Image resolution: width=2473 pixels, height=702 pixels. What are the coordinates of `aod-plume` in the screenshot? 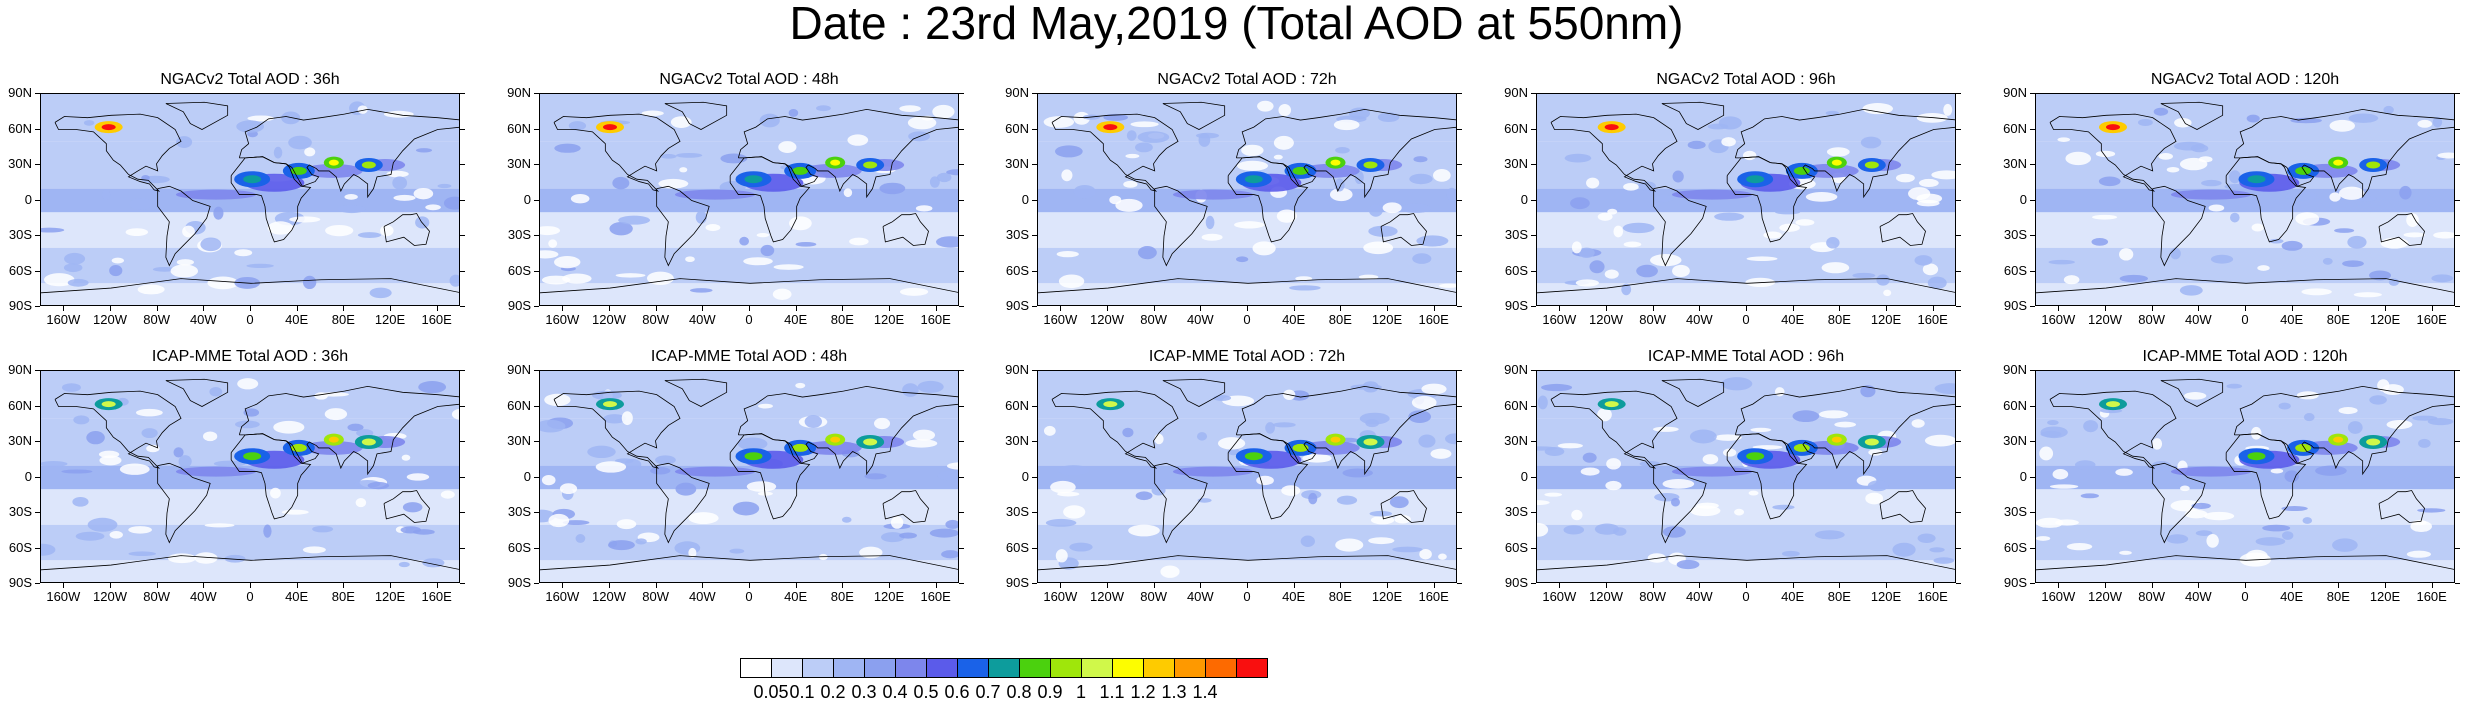 It's located at (831, 447).